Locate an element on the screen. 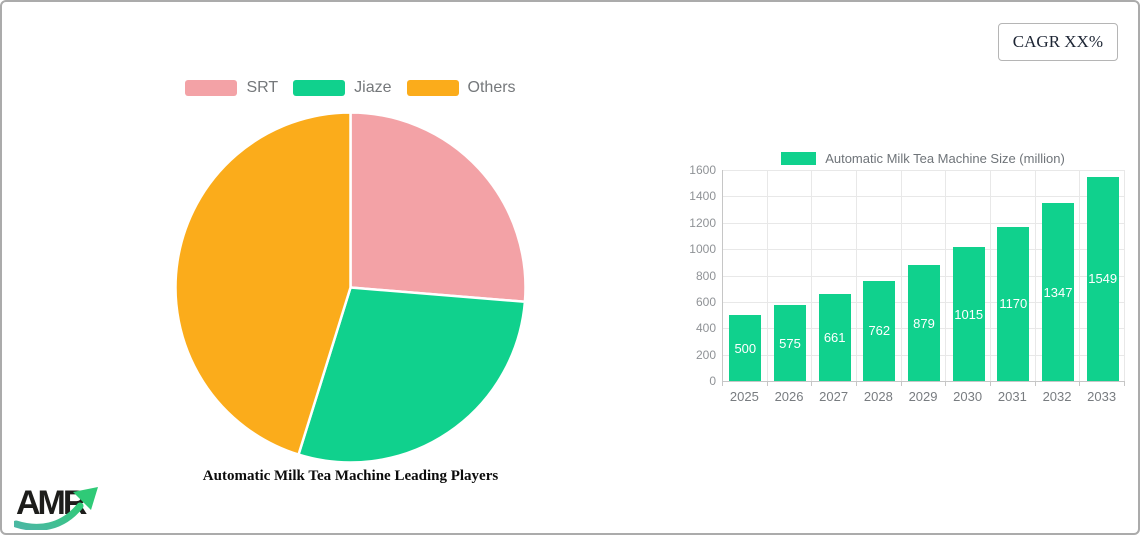 Image resolution: width=1140 pixels, height=535 pixels. pie-slice-others is located at coordinates (263, 283).